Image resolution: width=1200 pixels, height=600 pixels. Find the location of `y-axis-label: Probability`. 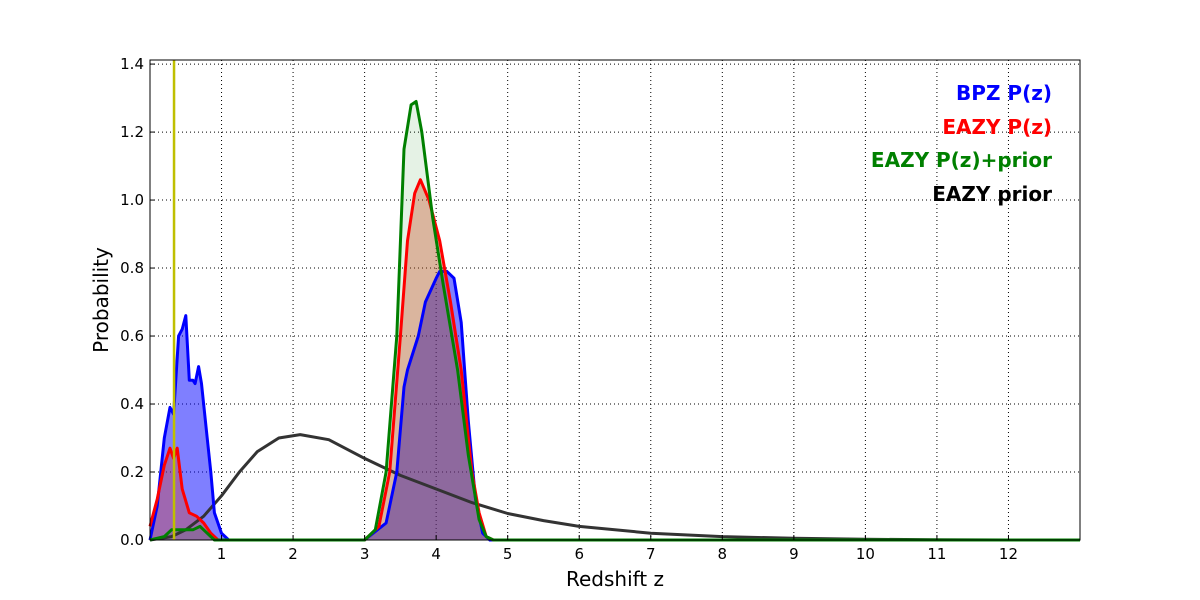

y-axis-label: Probability is located at coordinates (101, 300).